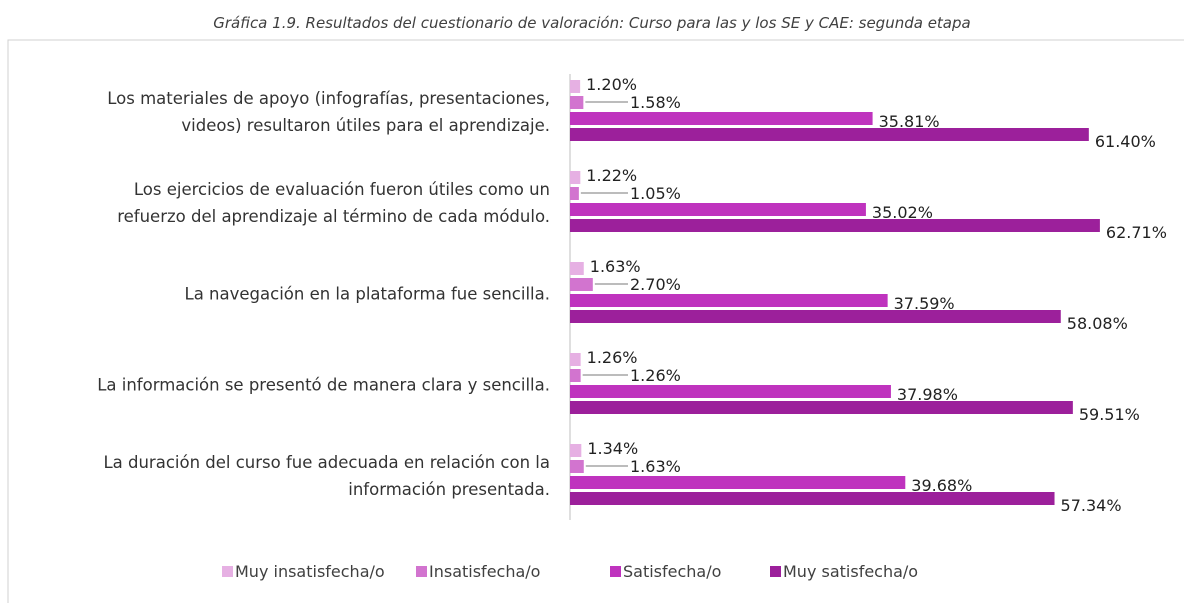  What do you see at coordinates (672, 571) in the screenshot?
I see `legend-label: Satisfecha/o` at bounding box center [672, 571].